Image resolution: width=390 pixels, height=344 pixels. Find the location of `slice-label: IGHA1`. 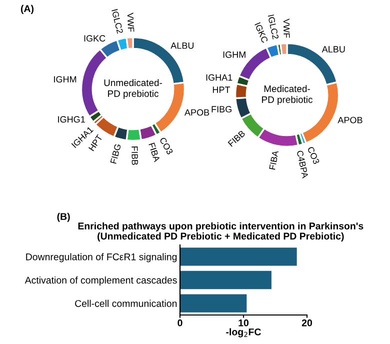

slice-label: IGHA1 is located at coordinates (219, 77).